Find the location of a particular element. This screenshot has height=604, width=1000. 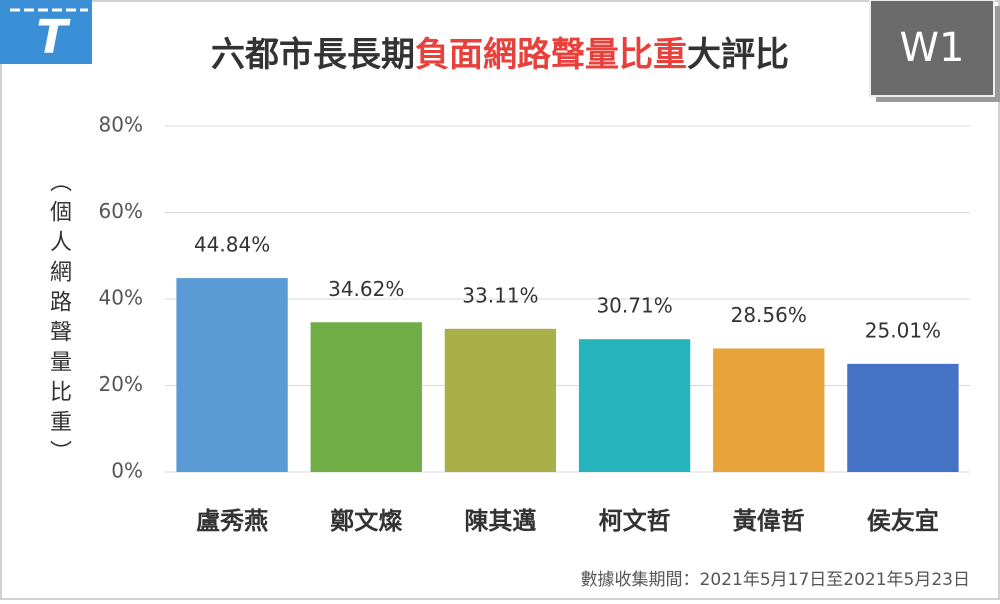

value-label: 44.84% is located at coordinates (232, 245).